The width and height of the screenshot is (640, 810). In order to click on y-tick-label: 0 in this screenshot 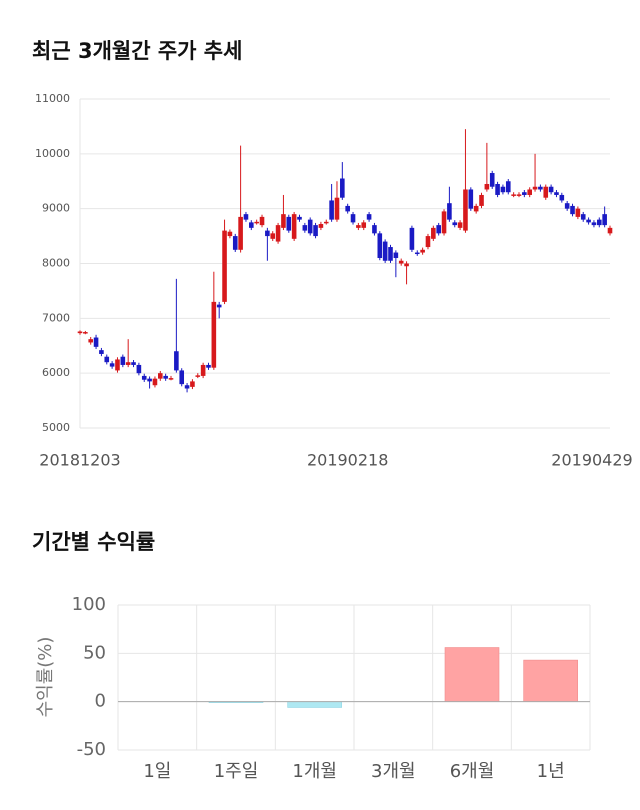, I will do `click(100, 701)`.